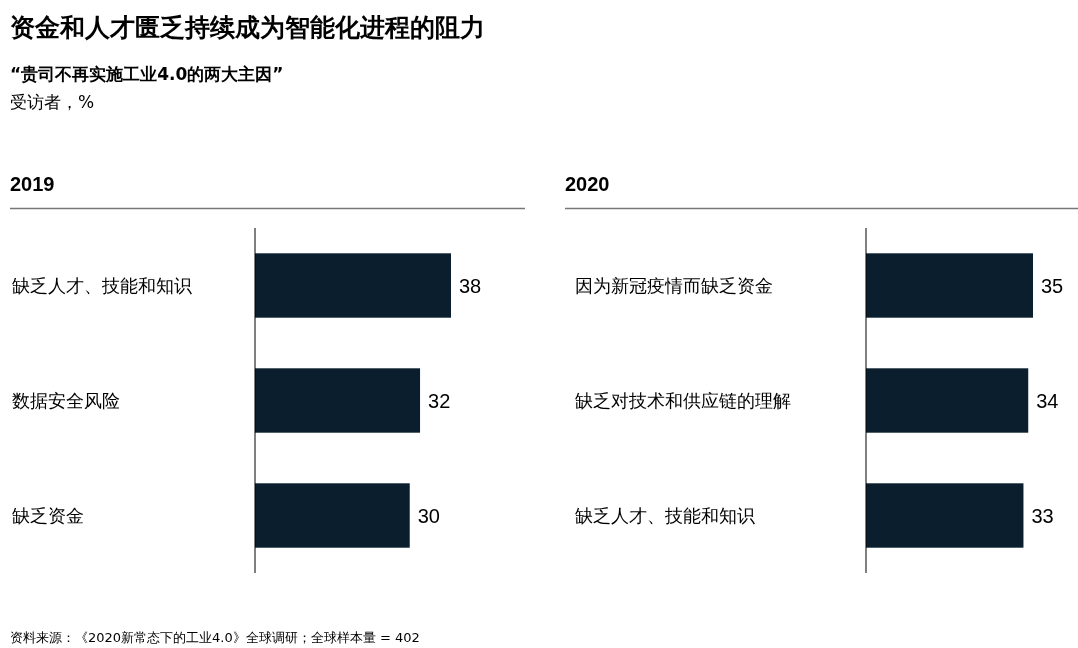  I want to click on data-label: 35, so click(1052, 285).